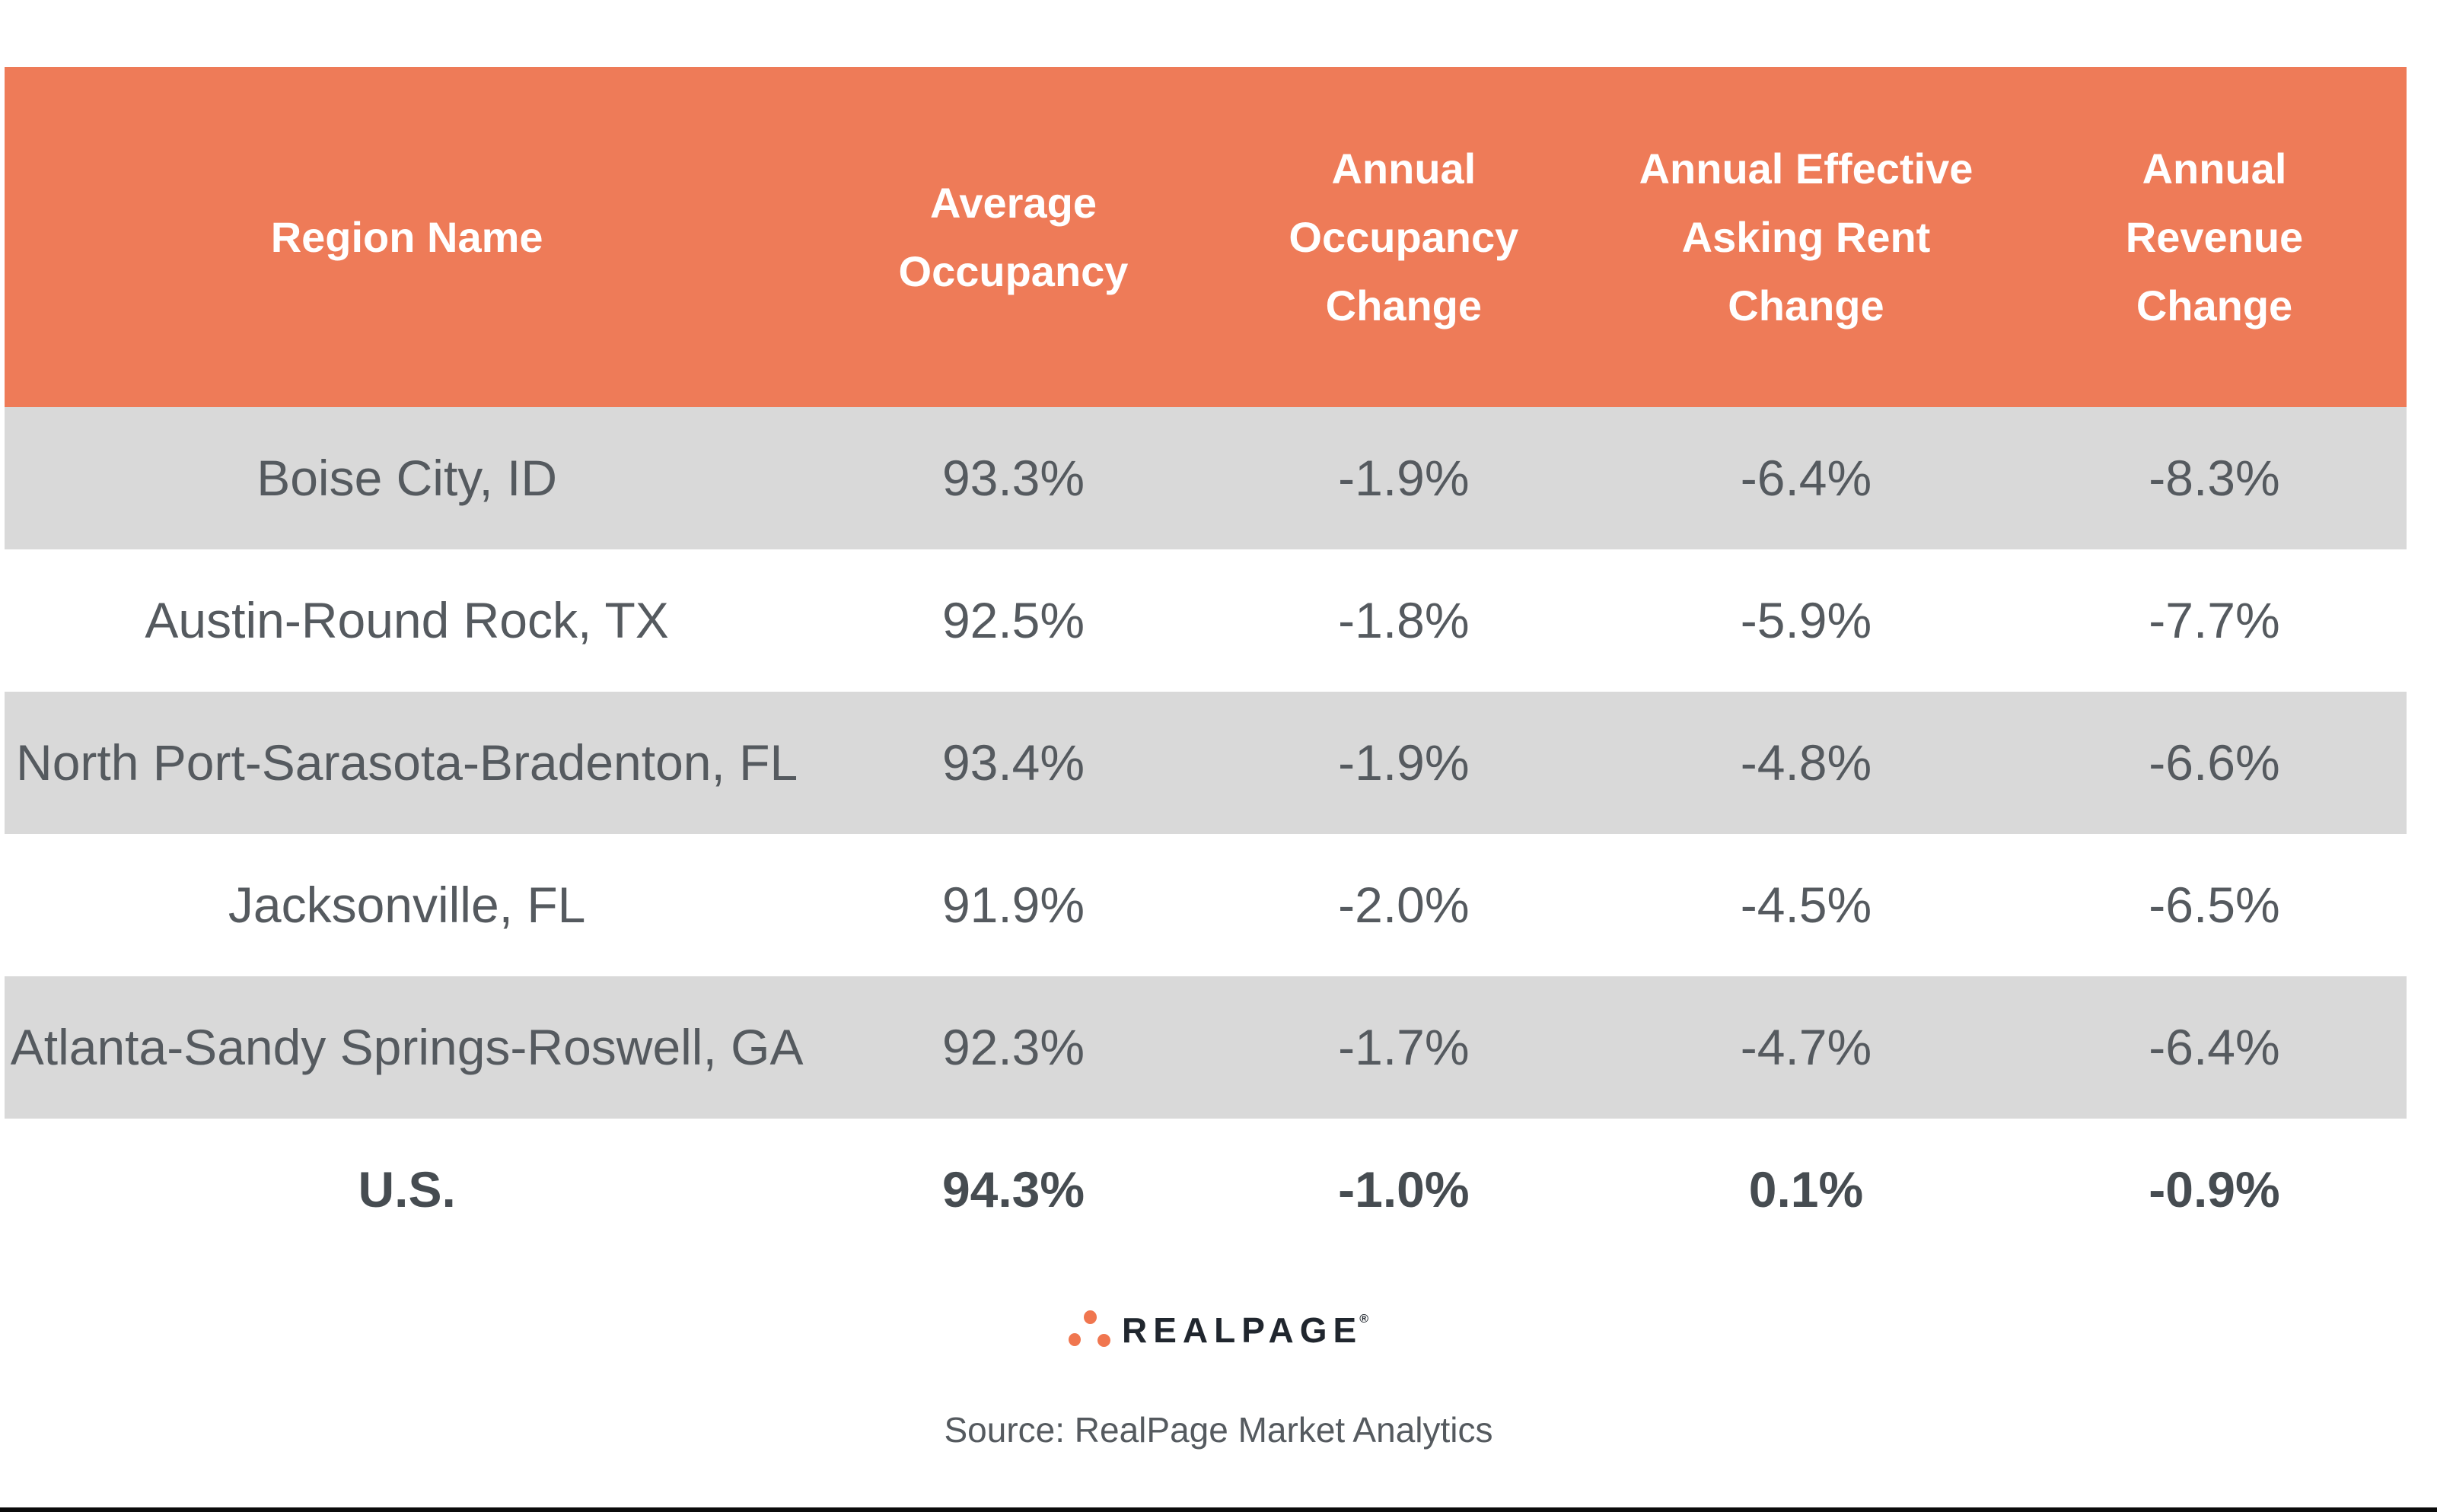  Describe the element at coordinates (1806, 1047) in the screenshot. I see `rent-change-cell: -4.7%` at that location.